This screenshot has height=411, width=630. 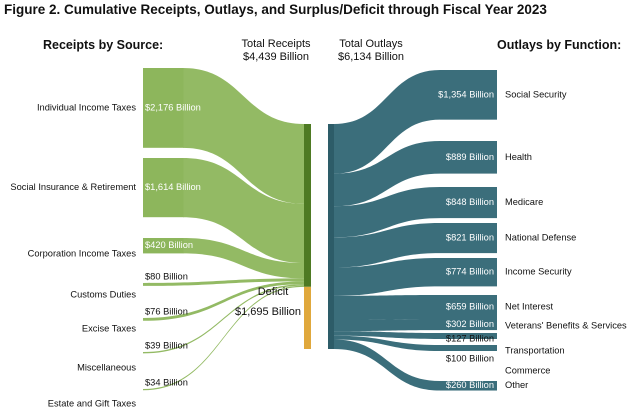 I want to click on outlay-flow-net-interest, so click(x=387, y=308).